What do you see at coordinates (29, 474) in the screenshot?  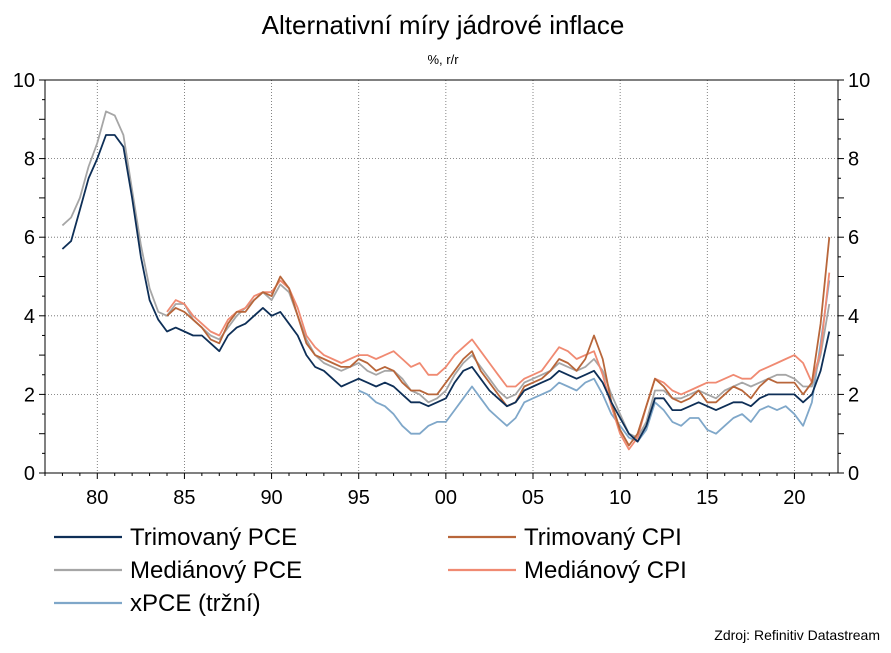 I see `y-tick-label-left: 0` at bounding box center [29, 474].